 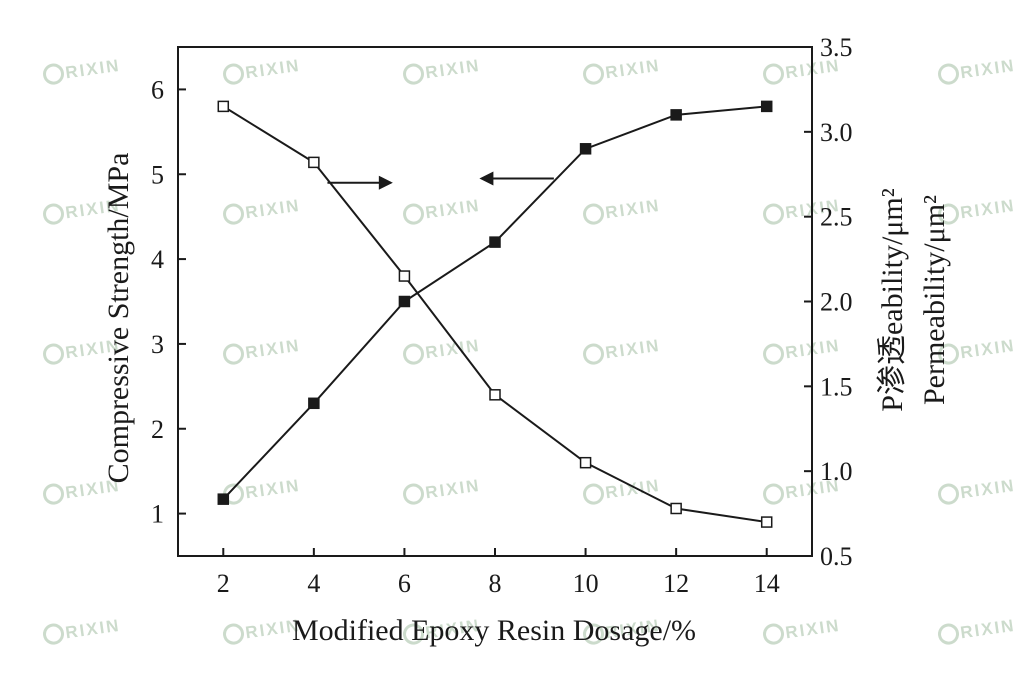 I want to click on y-tick-label: 4, so click(x=157, y=259).